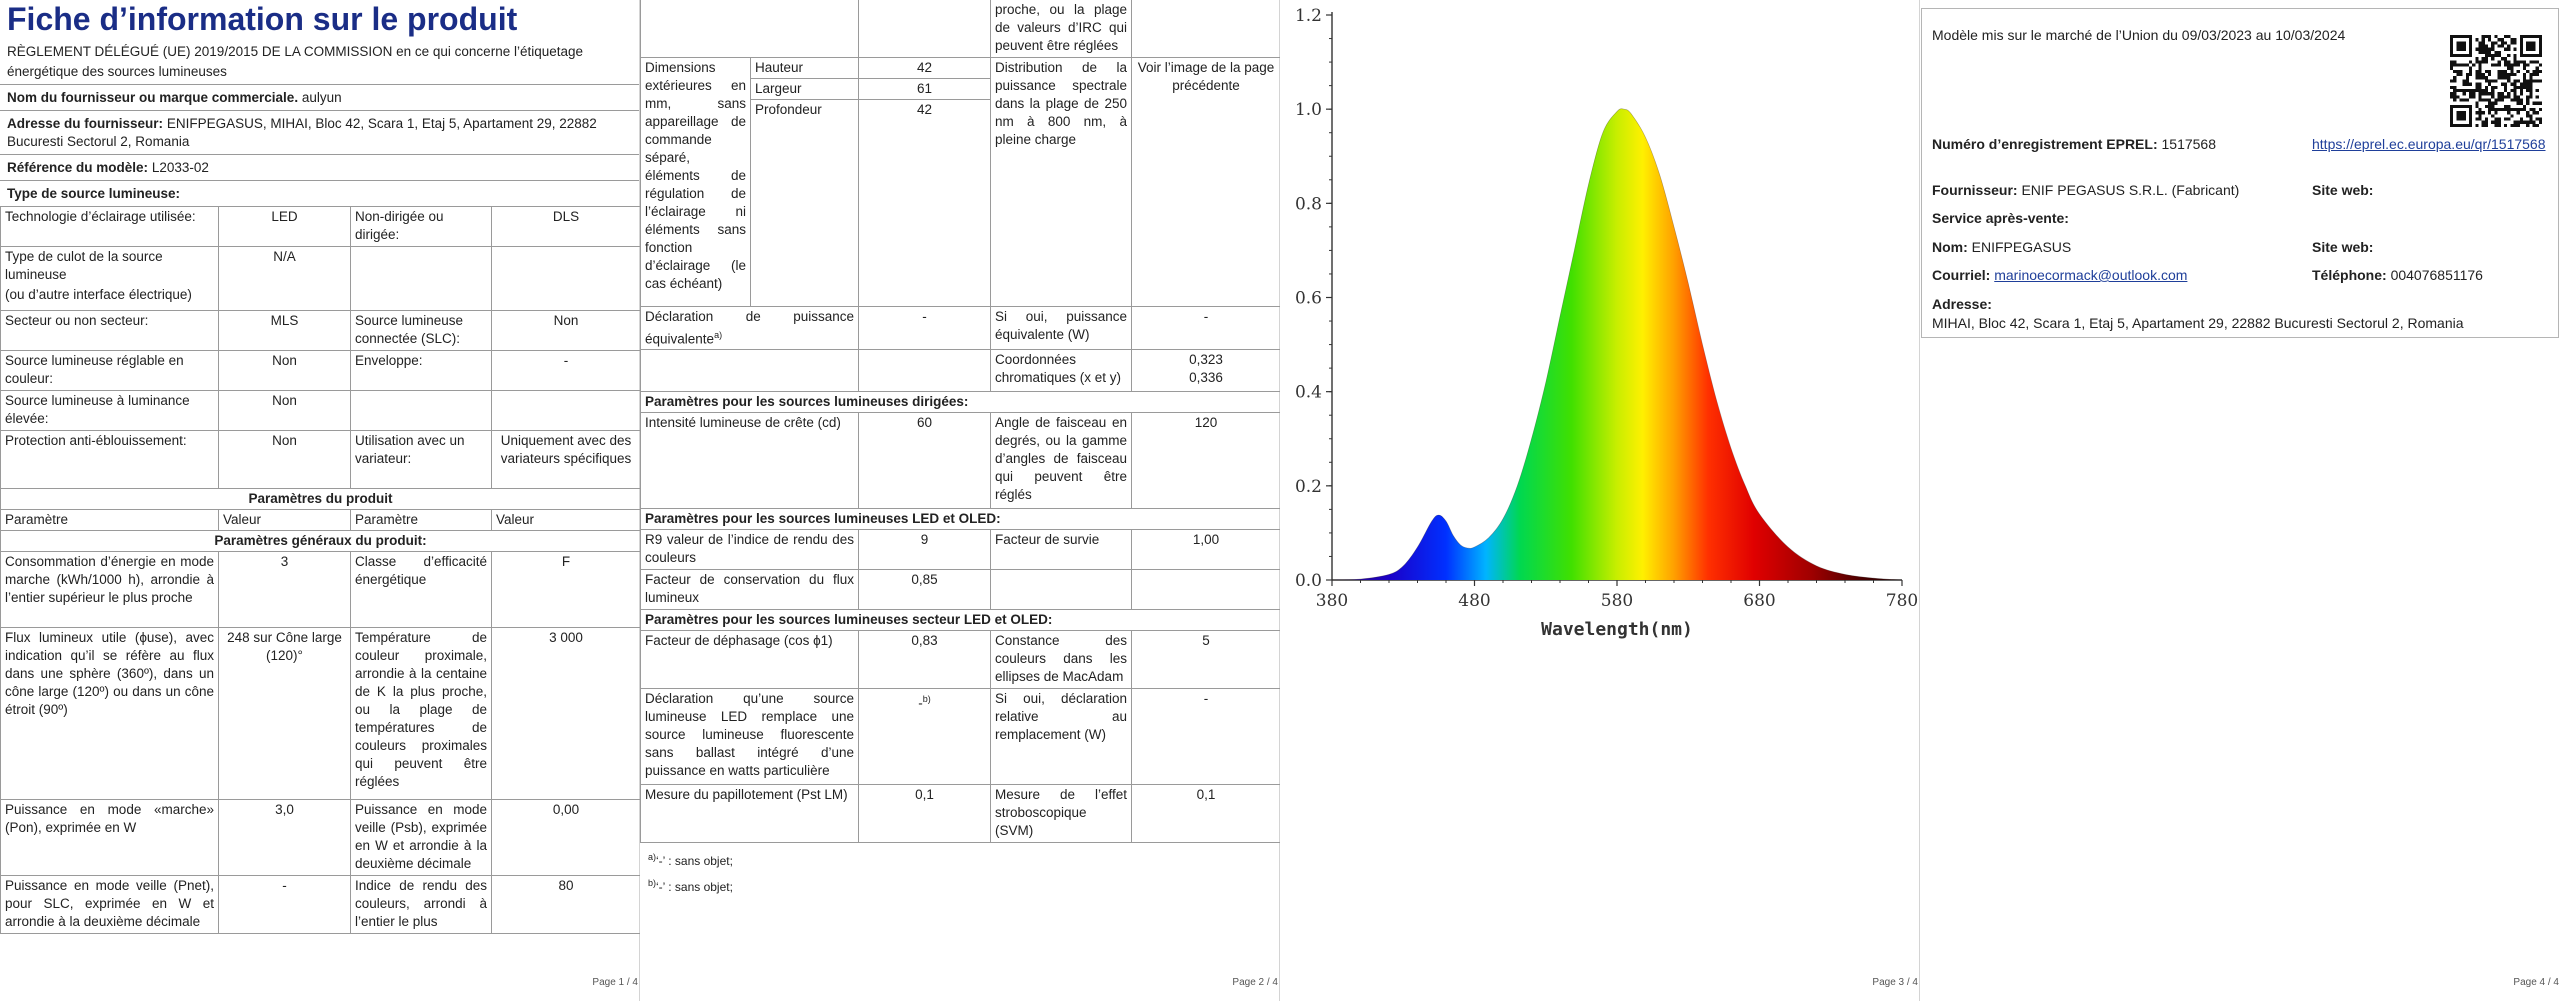 The width and height of the screenshot is (2560, 1001). I want to click on pf-label: Facteur de déphasage (cos ϕ1), so click(749, 659).